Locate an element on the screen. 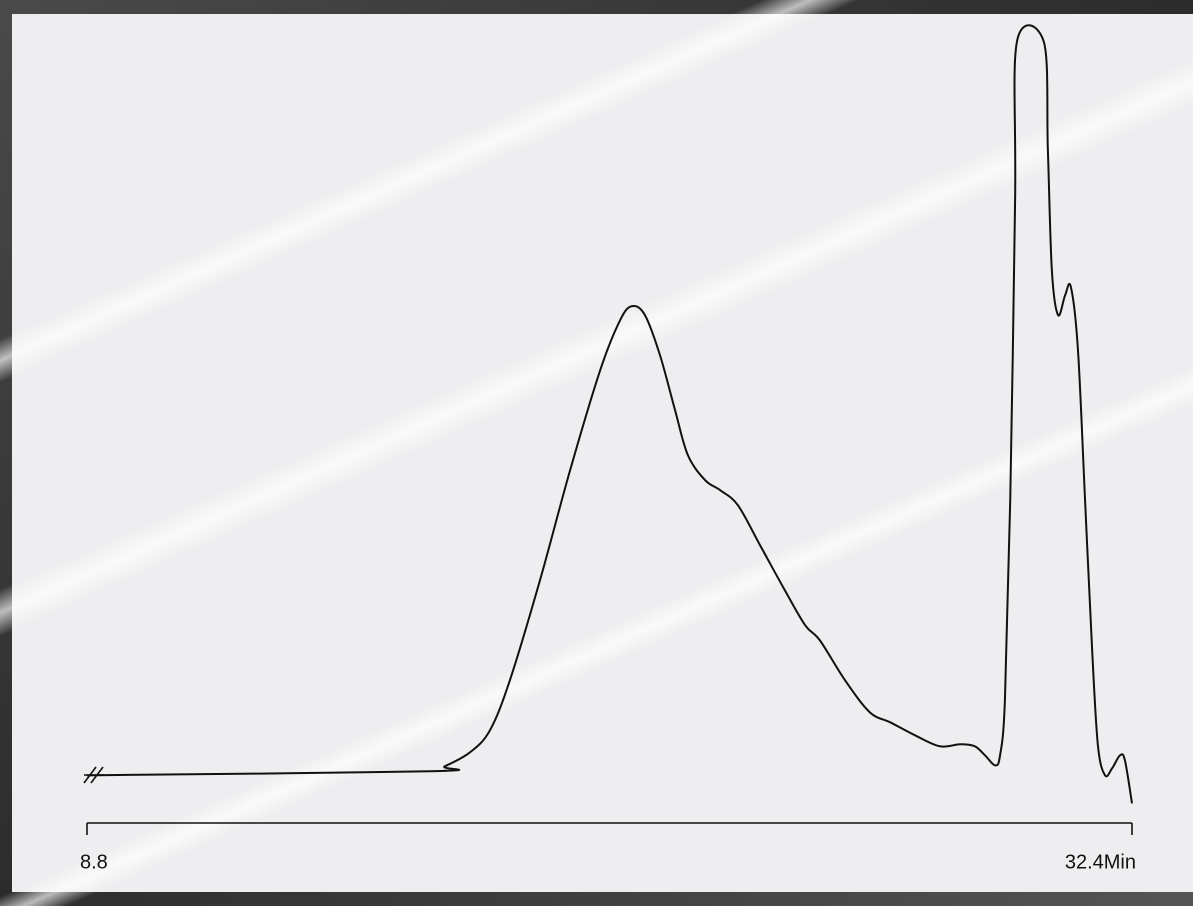 Image resolution: width=1193 pixels, height=906 pixels. x-tick-label: 32.4Min is located at coordinates (1100, 862).